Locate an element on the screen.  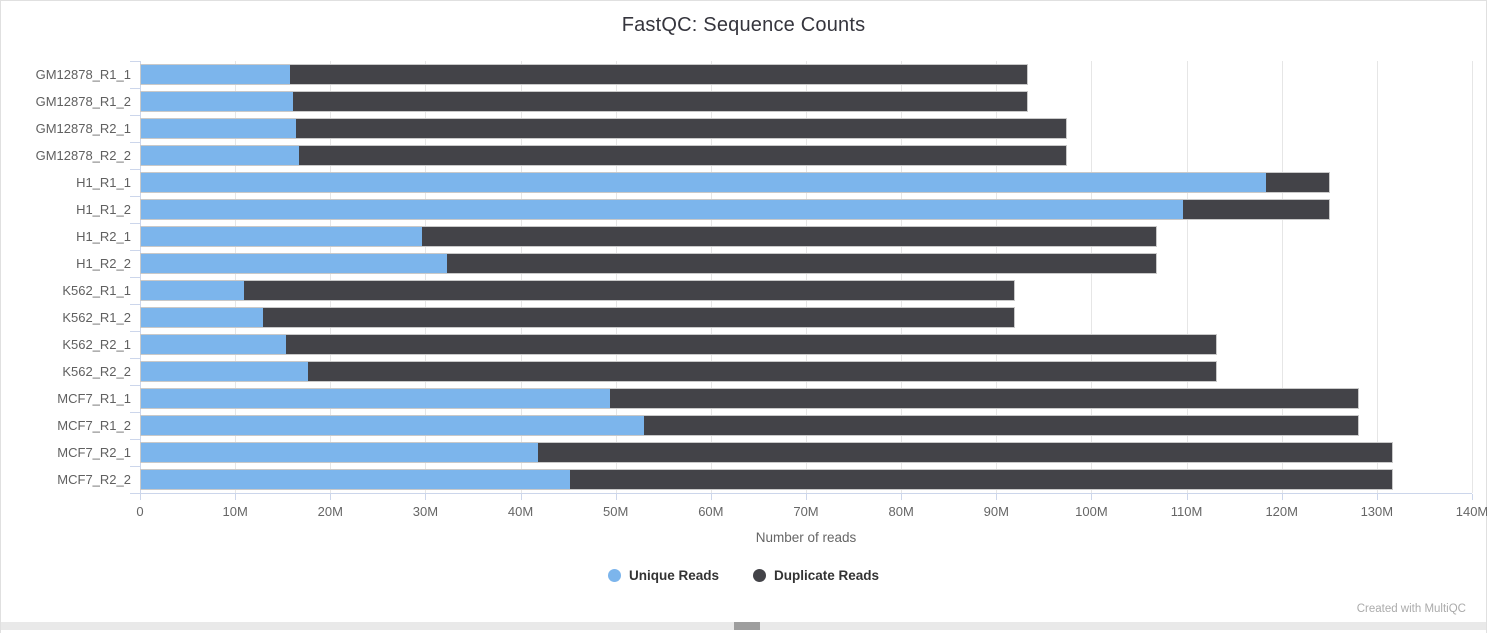
bar-row: K562_R2_2 is located at coordinates (736, 371).